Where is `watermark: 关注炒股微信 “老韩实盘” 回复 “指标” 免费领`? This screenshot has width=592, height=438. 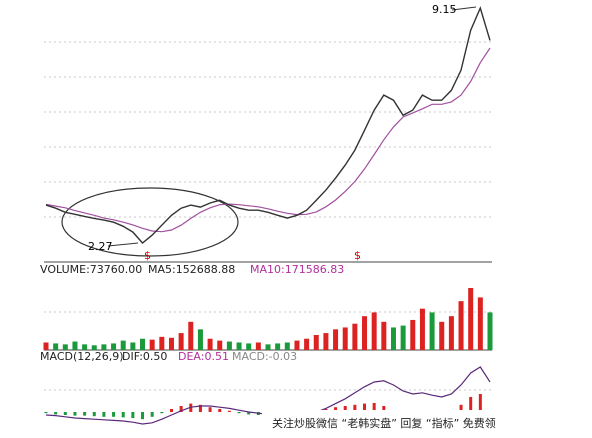 watermark: 关注炒股微信 “老韩实盘” 回复 “指标” 免费领 is located at coordinates (384, 423).